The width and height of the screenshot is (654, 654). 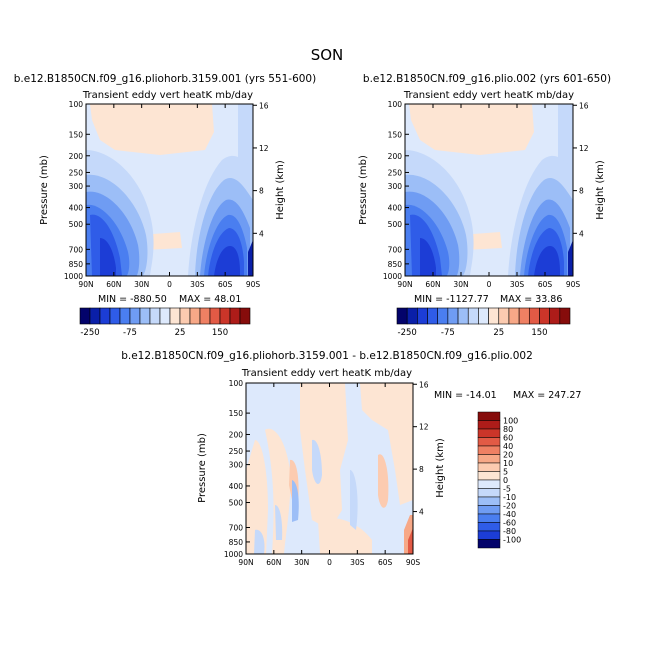 I want to click on panel_b-height-tick-label: 12, so click(x=584, y=148).